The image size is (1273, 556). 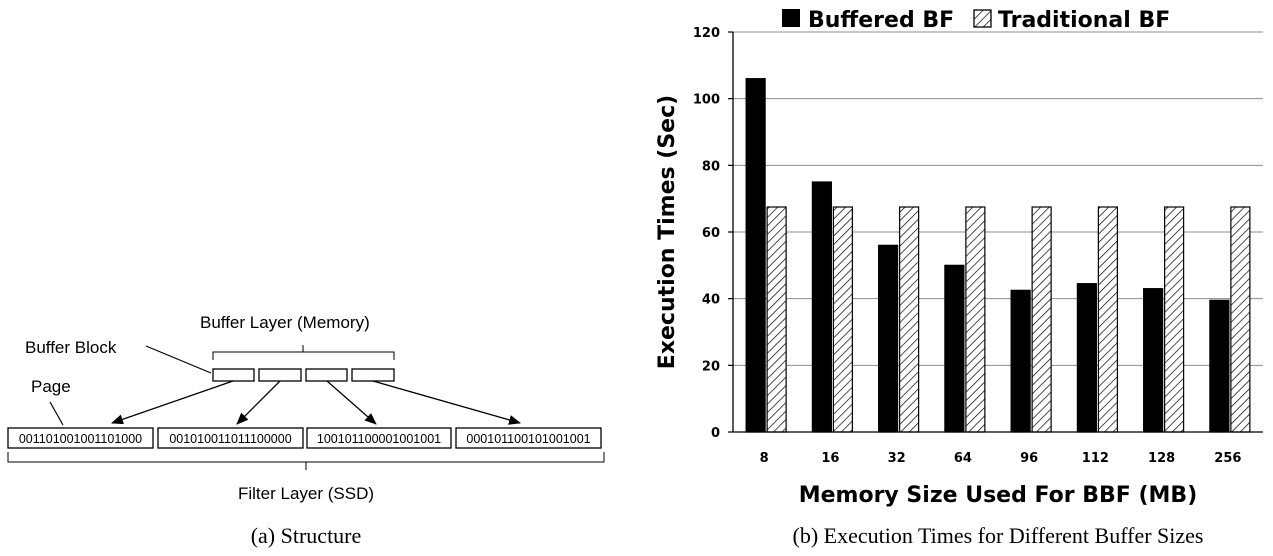 What do you see at coordinates (306, 535) in the screenshot?
I see `caption-a: (a) Structure` at bounding box center [306, 535].